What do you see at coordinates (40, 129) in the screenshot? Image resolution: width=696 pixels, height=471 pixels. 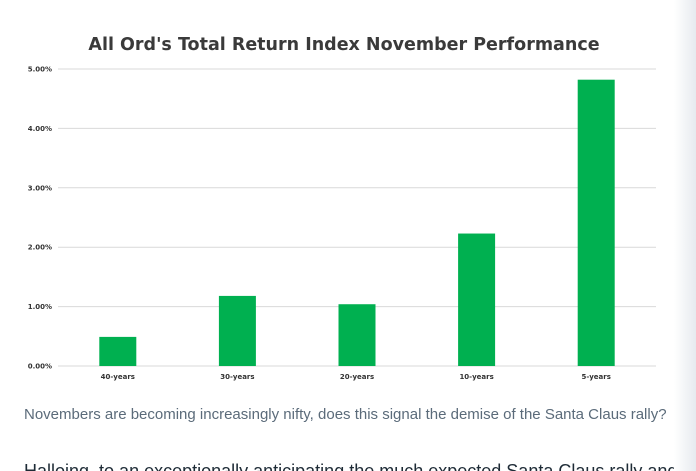 I see `y-tick-label: 4.00%` at bounding box center [40, 129].